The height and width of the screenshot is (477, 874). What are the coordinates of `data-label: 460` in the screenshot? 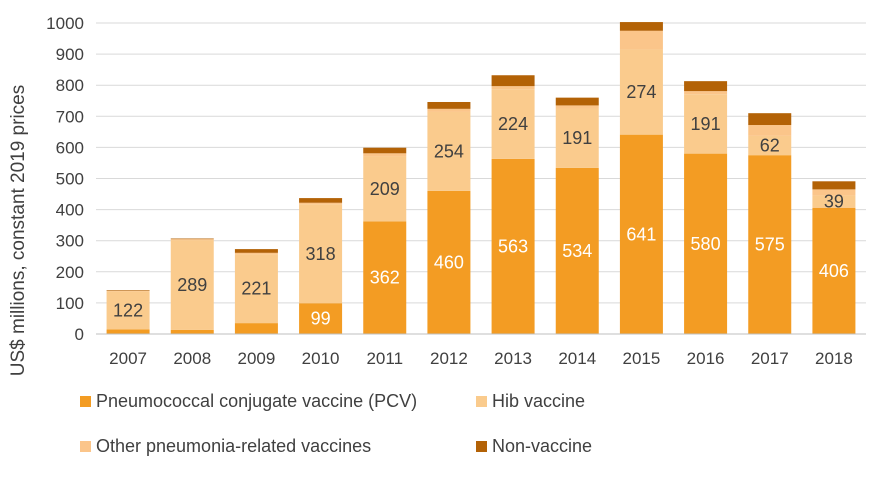 It's located at (449, 262).